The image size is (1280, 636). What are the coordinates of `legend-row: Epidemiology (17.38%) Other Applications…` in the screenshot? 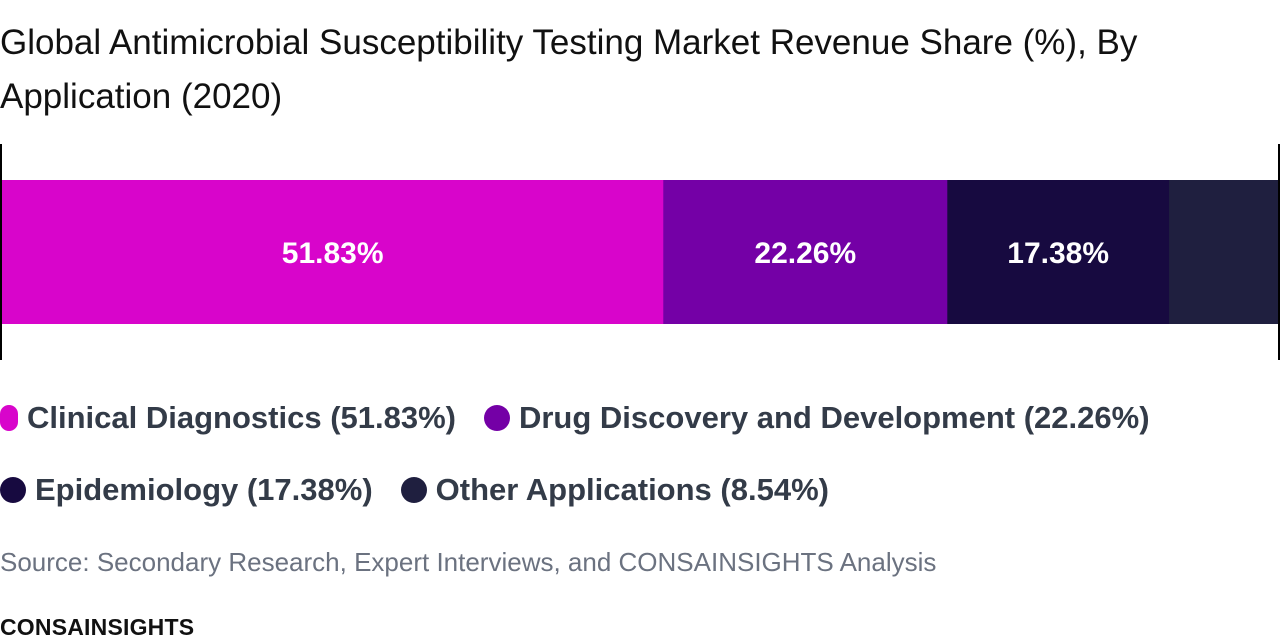 It's located at (635, 490).